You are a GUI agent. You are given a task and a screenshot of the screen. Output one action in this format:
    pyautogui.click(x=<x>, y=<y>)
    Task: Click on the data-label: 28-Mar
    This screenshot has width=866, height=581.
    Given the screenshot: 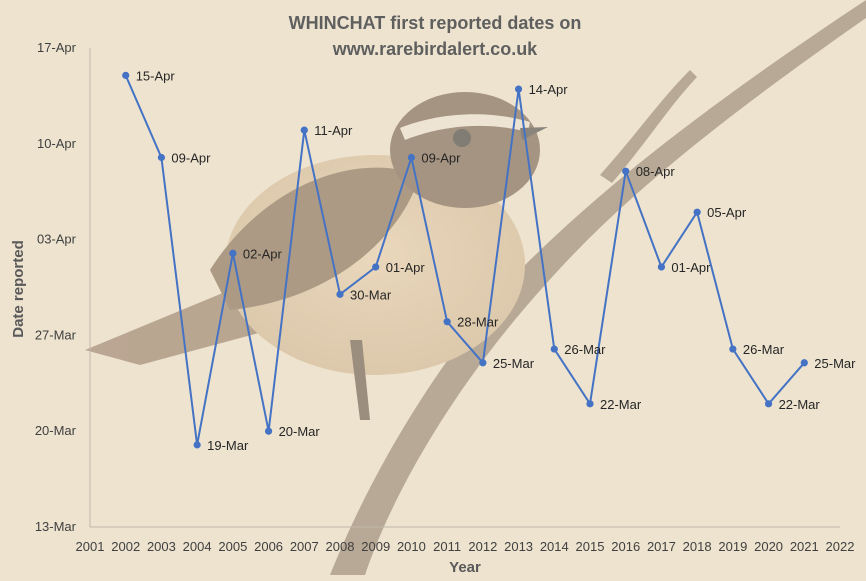 What is the action you would take?
    pyautogui.click(x=478, y=322)
    